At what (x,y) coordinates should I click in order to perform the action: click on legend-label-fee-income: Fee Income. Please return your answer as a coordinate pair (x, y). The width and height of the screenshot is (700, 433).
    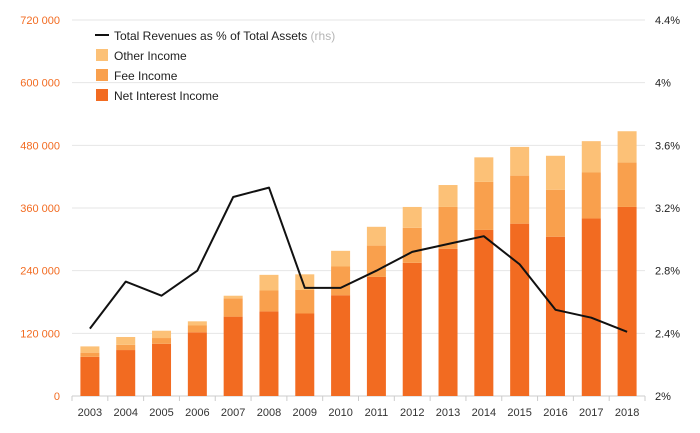
    Looking at the image, I should click on (146, 76).